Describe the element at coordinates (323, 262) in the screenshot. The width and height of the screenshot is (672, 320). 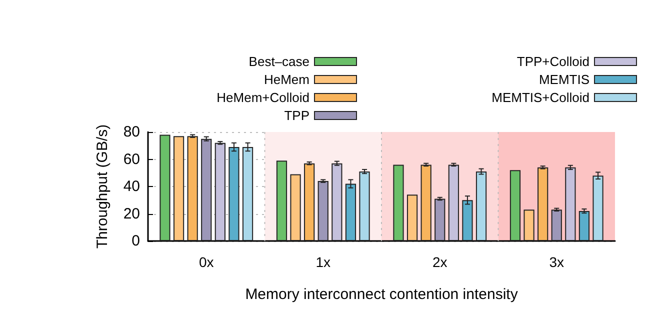
I see `x-tick-label: 1x` at that location.